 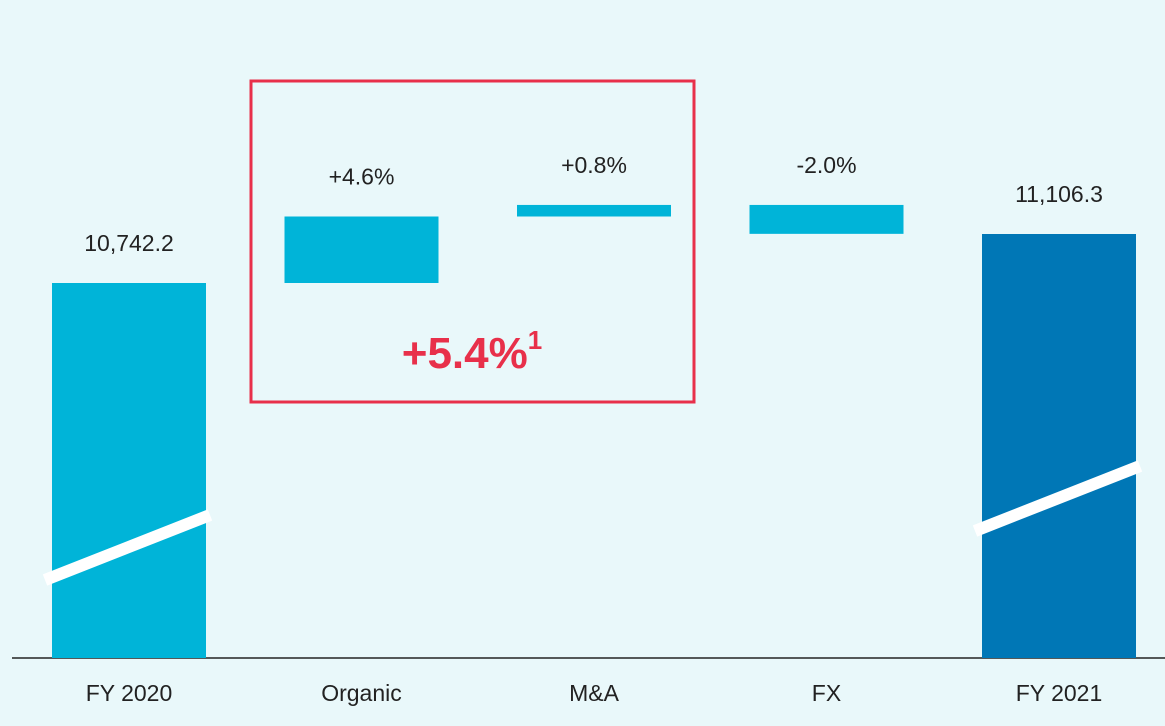 I want to click on x-tick-label: FX, so click(x=826, y=693).